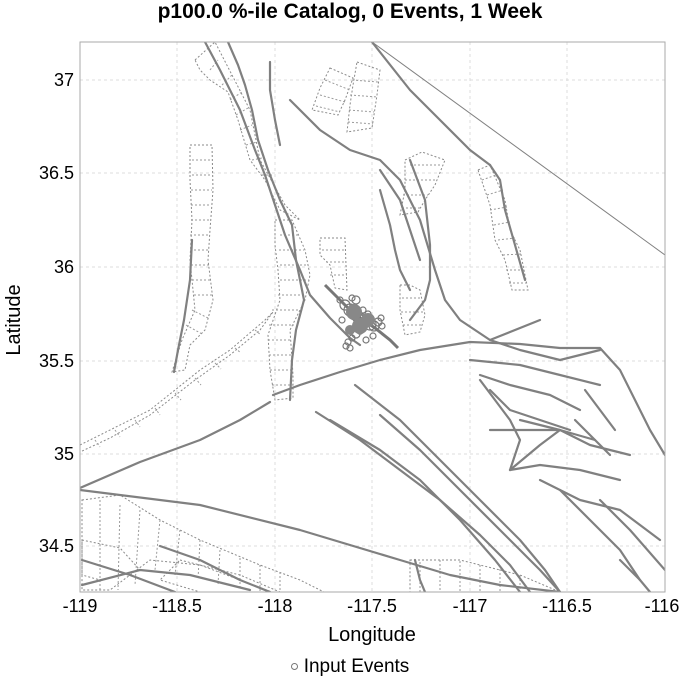 This screenshot has width=700, height=686. What do you see at coordinates (372, 635) in the screenshot?
I see `x-axis-title: Longitude` at bounding box center [372, 635].